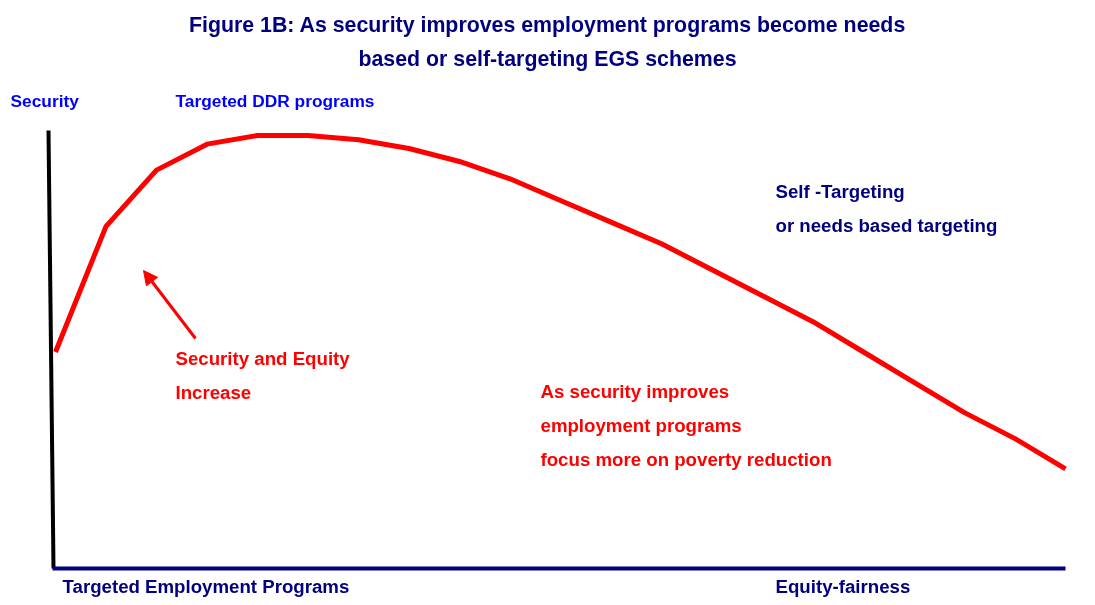  I want to click on chart-title: Figure 1B: As security improves employment programs become needs based or self-targeting EGS schemes, so click(547, 41).